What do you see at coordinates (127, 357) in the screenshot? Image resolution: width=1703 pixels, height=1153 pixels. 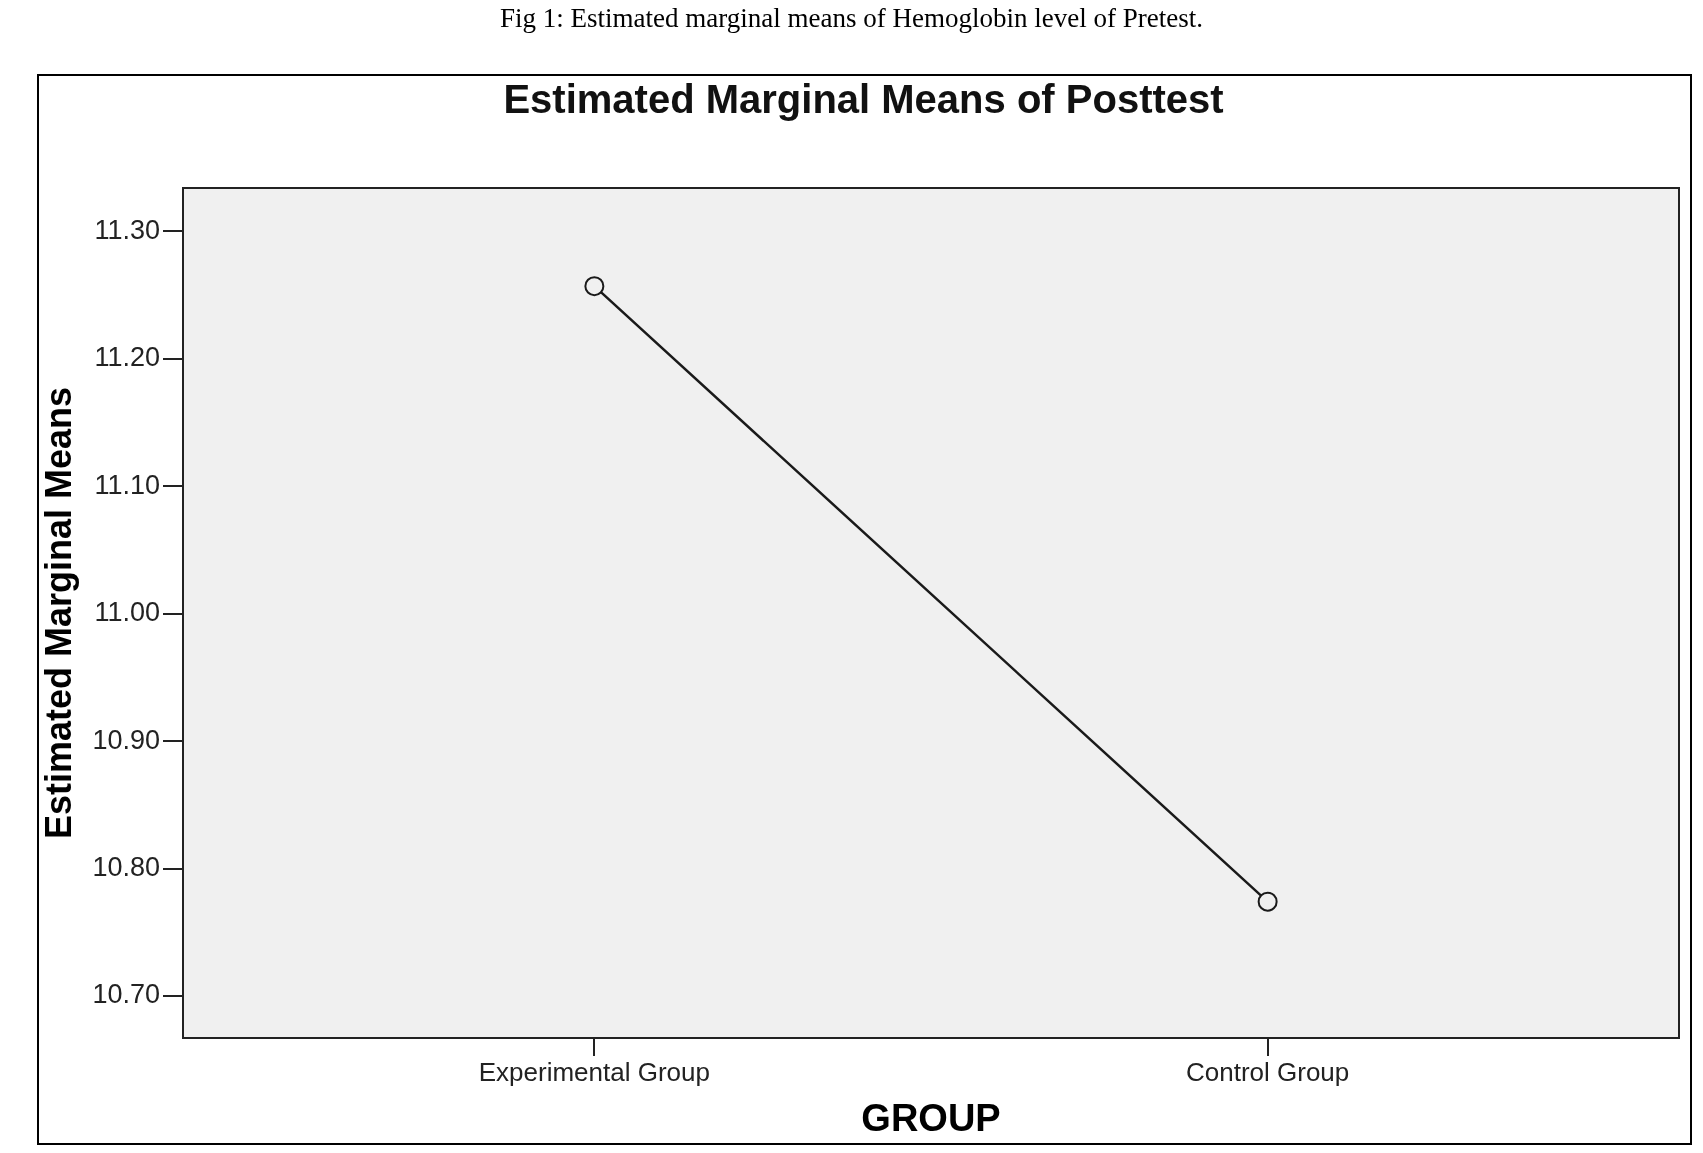 I see `y-tick-label: 11.20` at bounding box center [127, 357].